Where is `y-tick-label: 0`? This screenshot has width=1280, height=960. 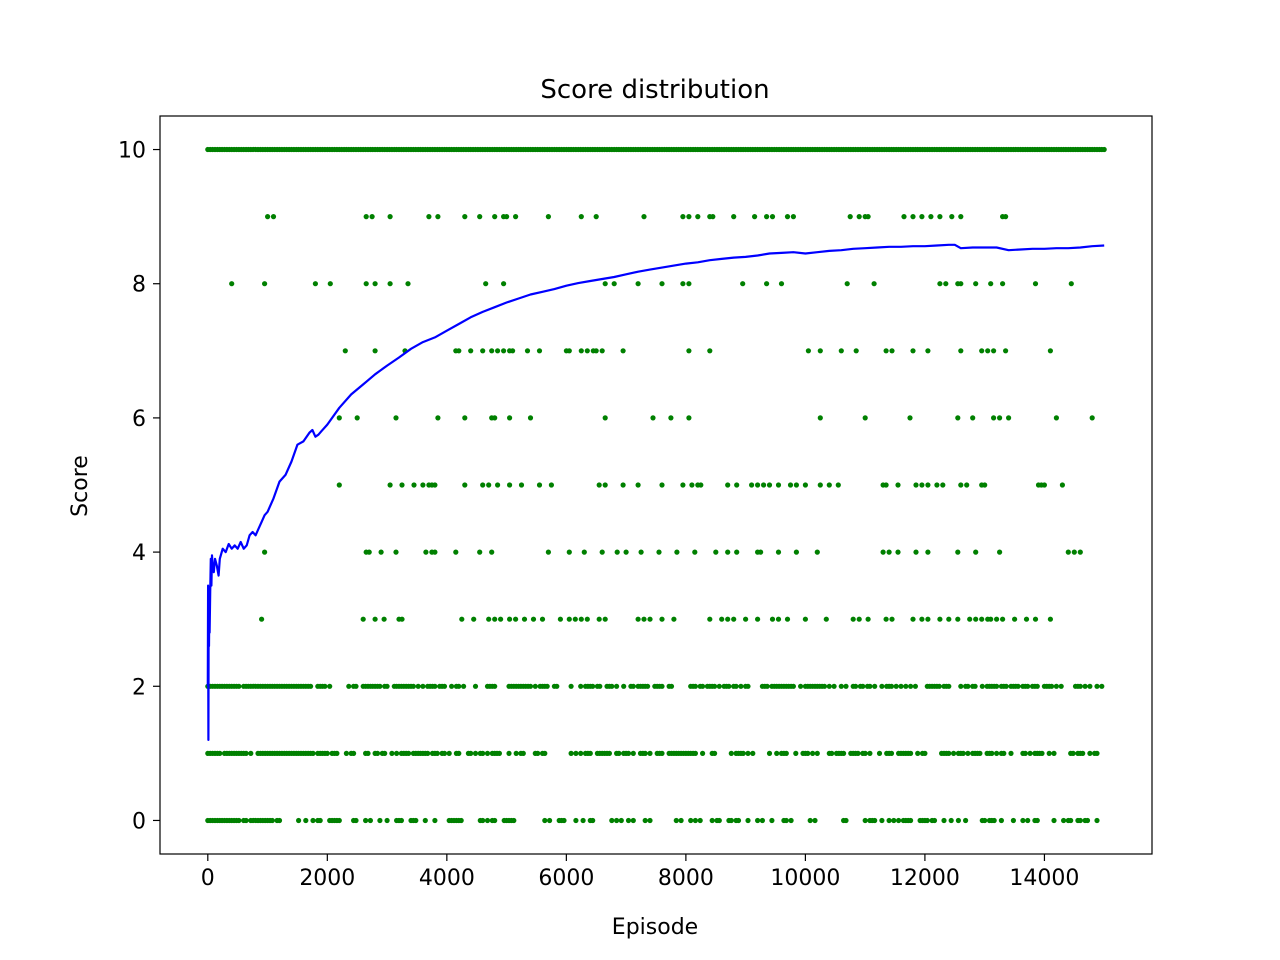 y-tick-label: 0 is located at coordinates (139, 821).